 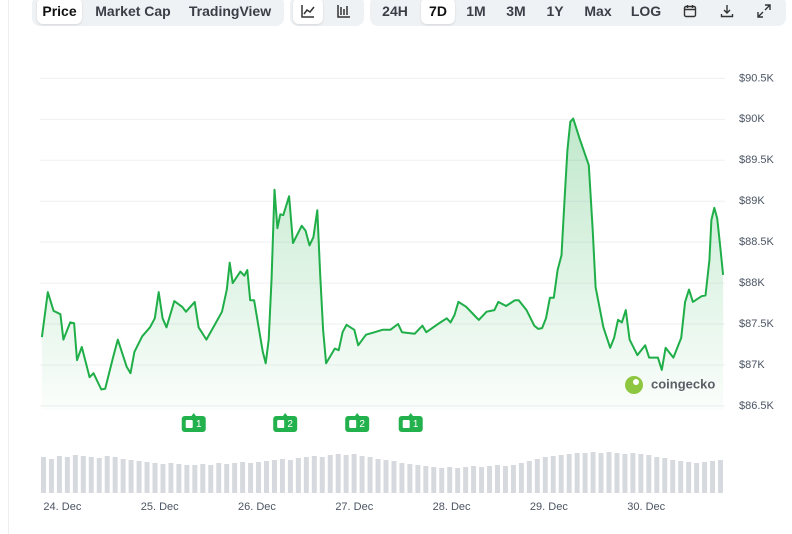 I want to click on y-tick-label: $89.5K, so click(x=757, y=160).